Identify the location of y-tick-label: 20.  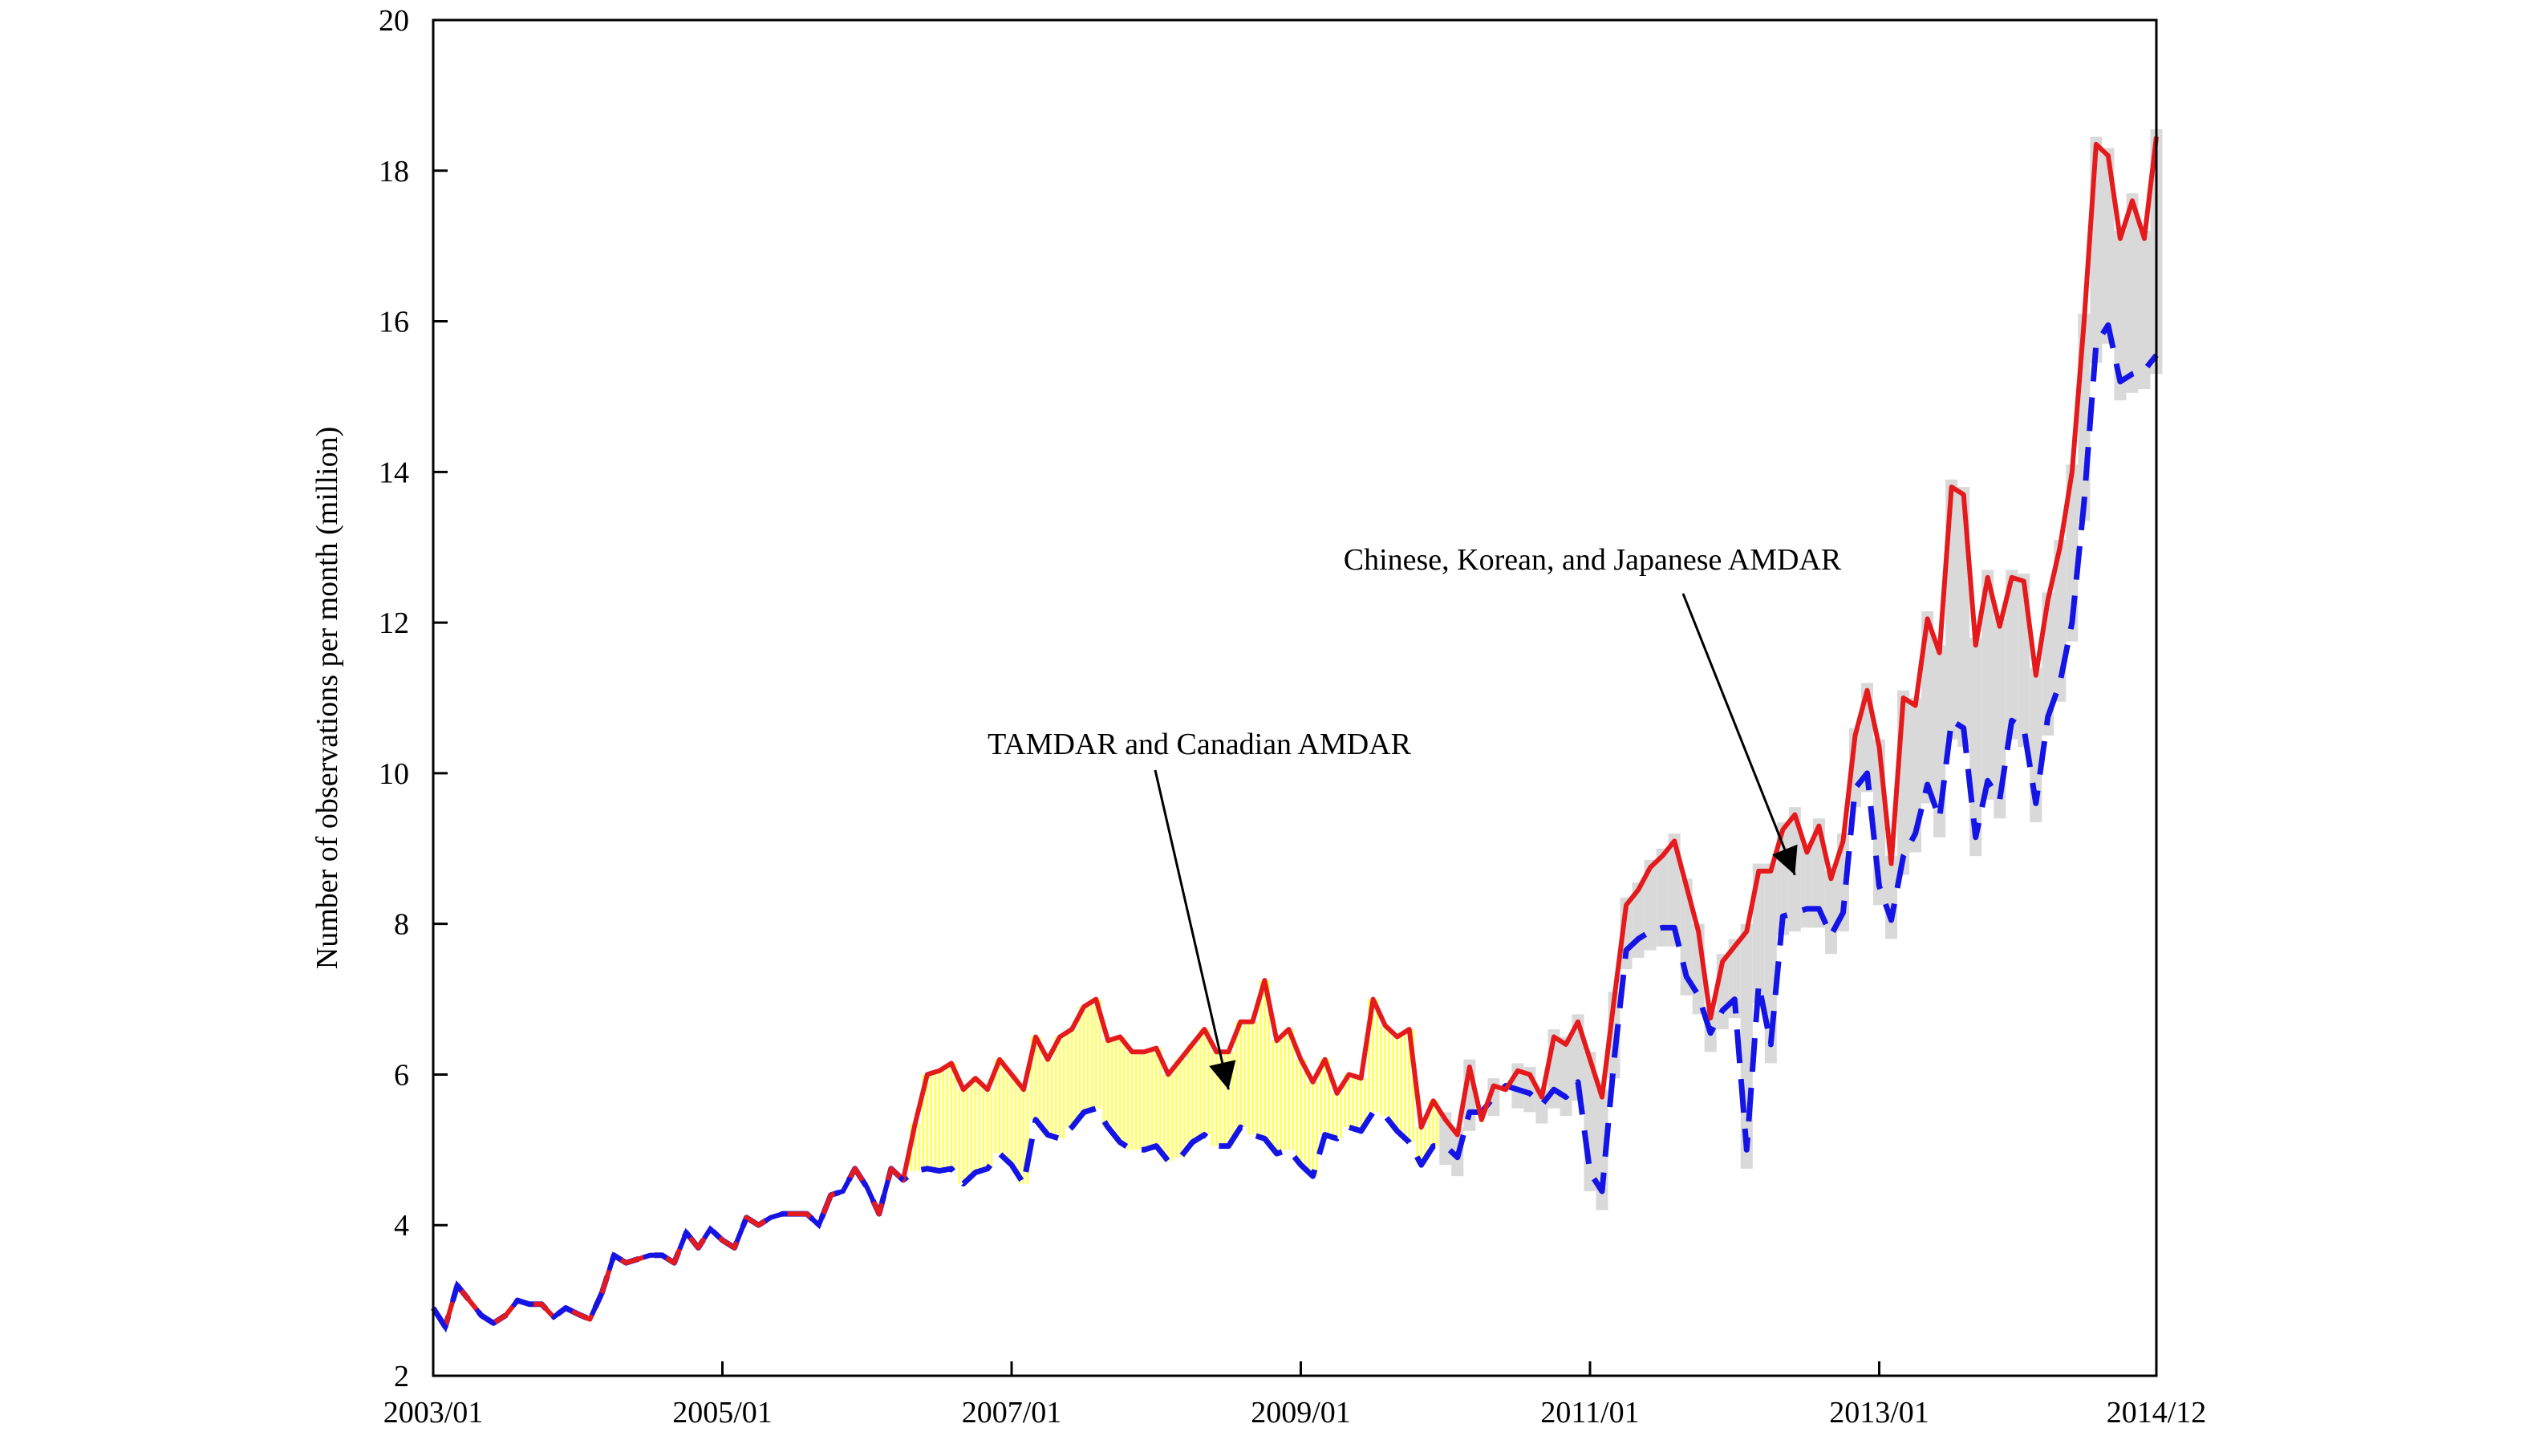
(394, 21).